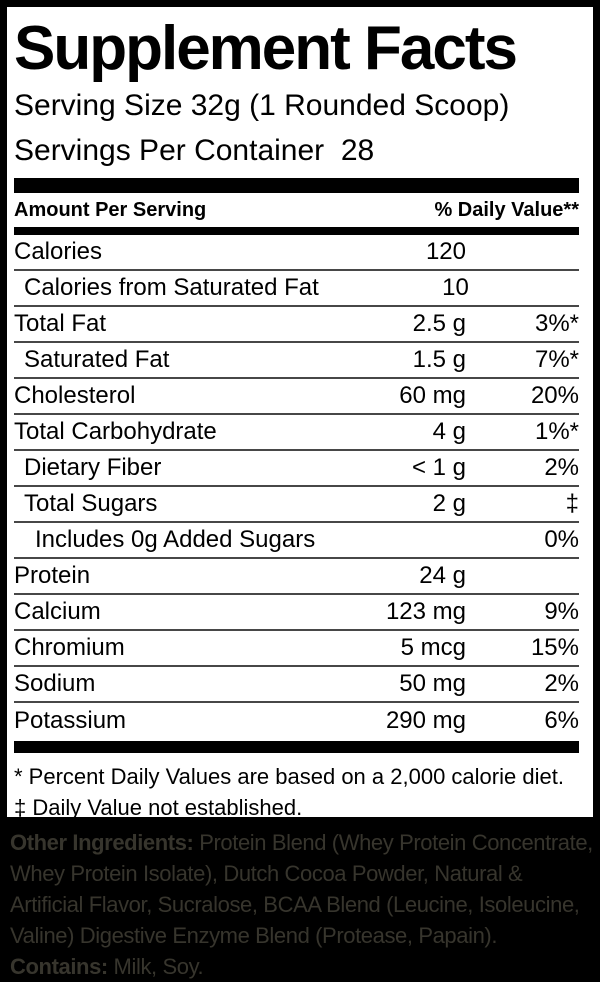  I want to click on nutrient-daily-value: 6%, so click(561, 720).